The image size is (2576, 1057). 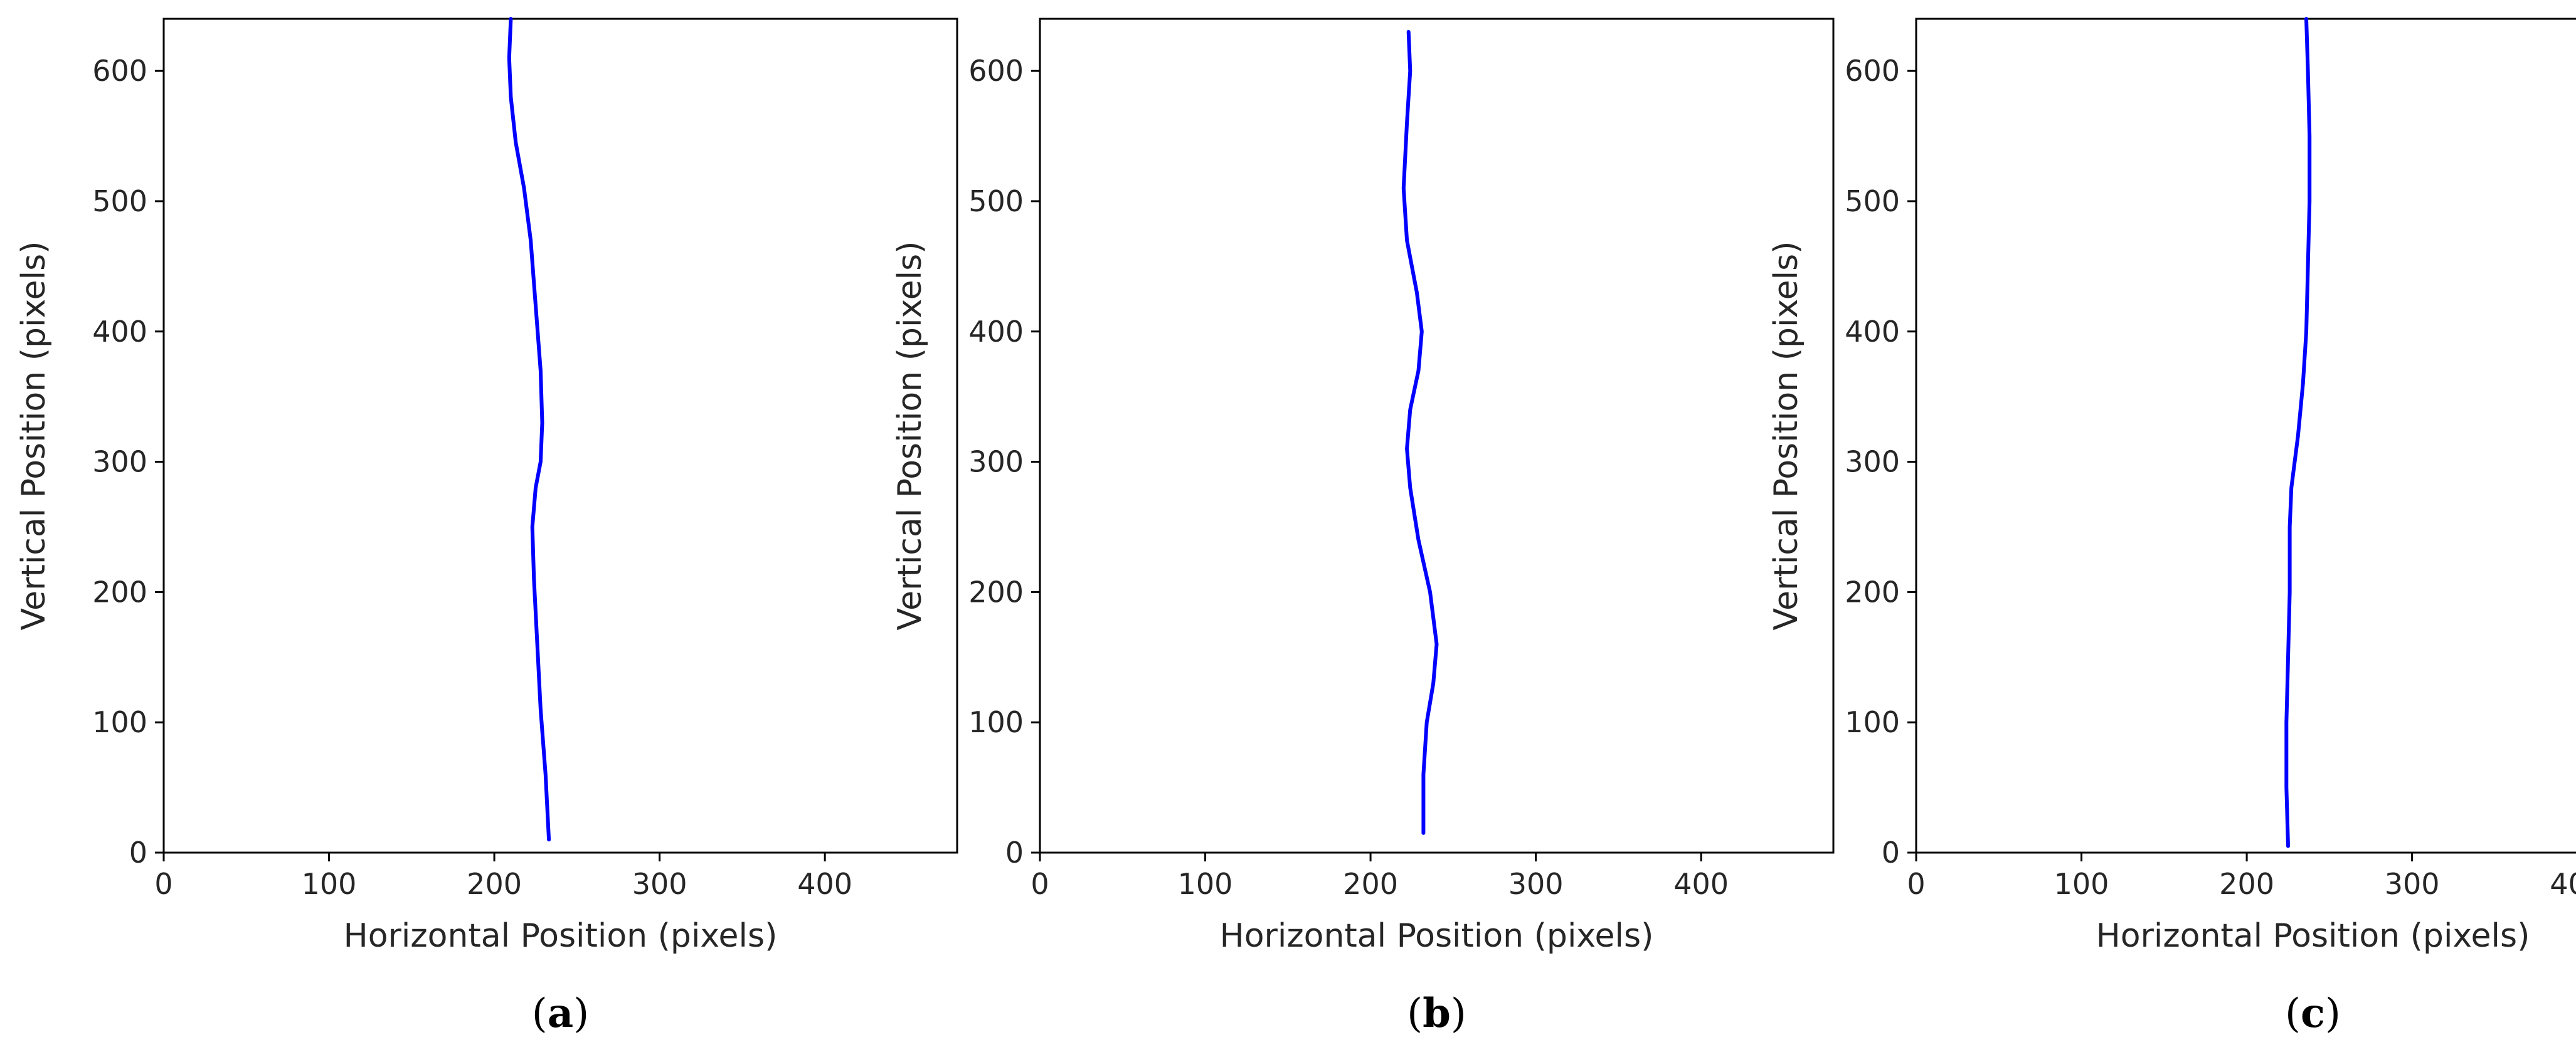 I want to click on panel-caption: (b), so click(x=1436, y=1014).